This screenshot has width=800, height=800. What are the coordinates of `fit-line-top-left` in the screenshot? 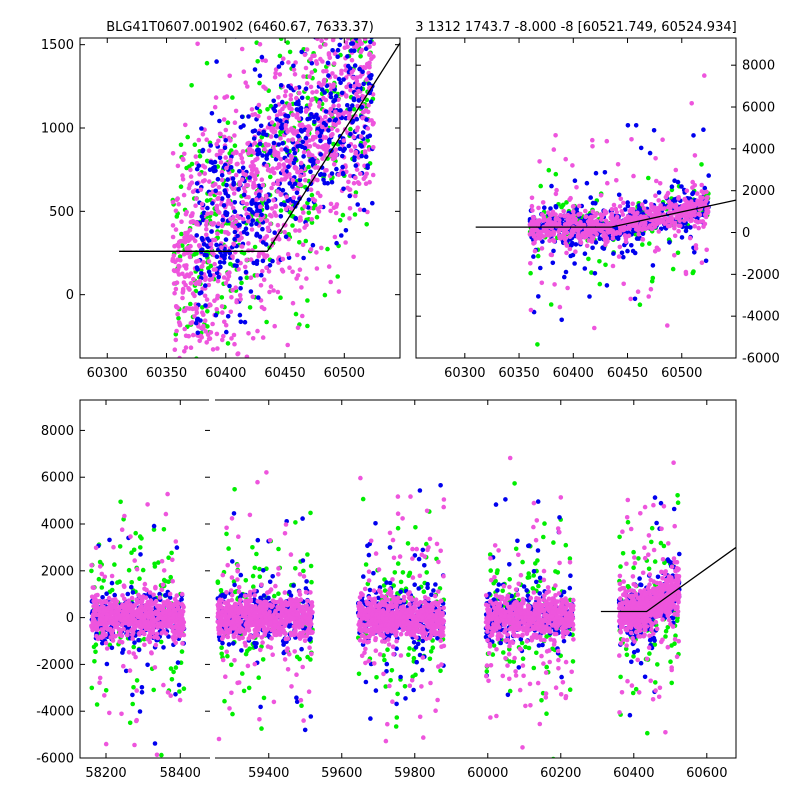 It's located at (259, 147).